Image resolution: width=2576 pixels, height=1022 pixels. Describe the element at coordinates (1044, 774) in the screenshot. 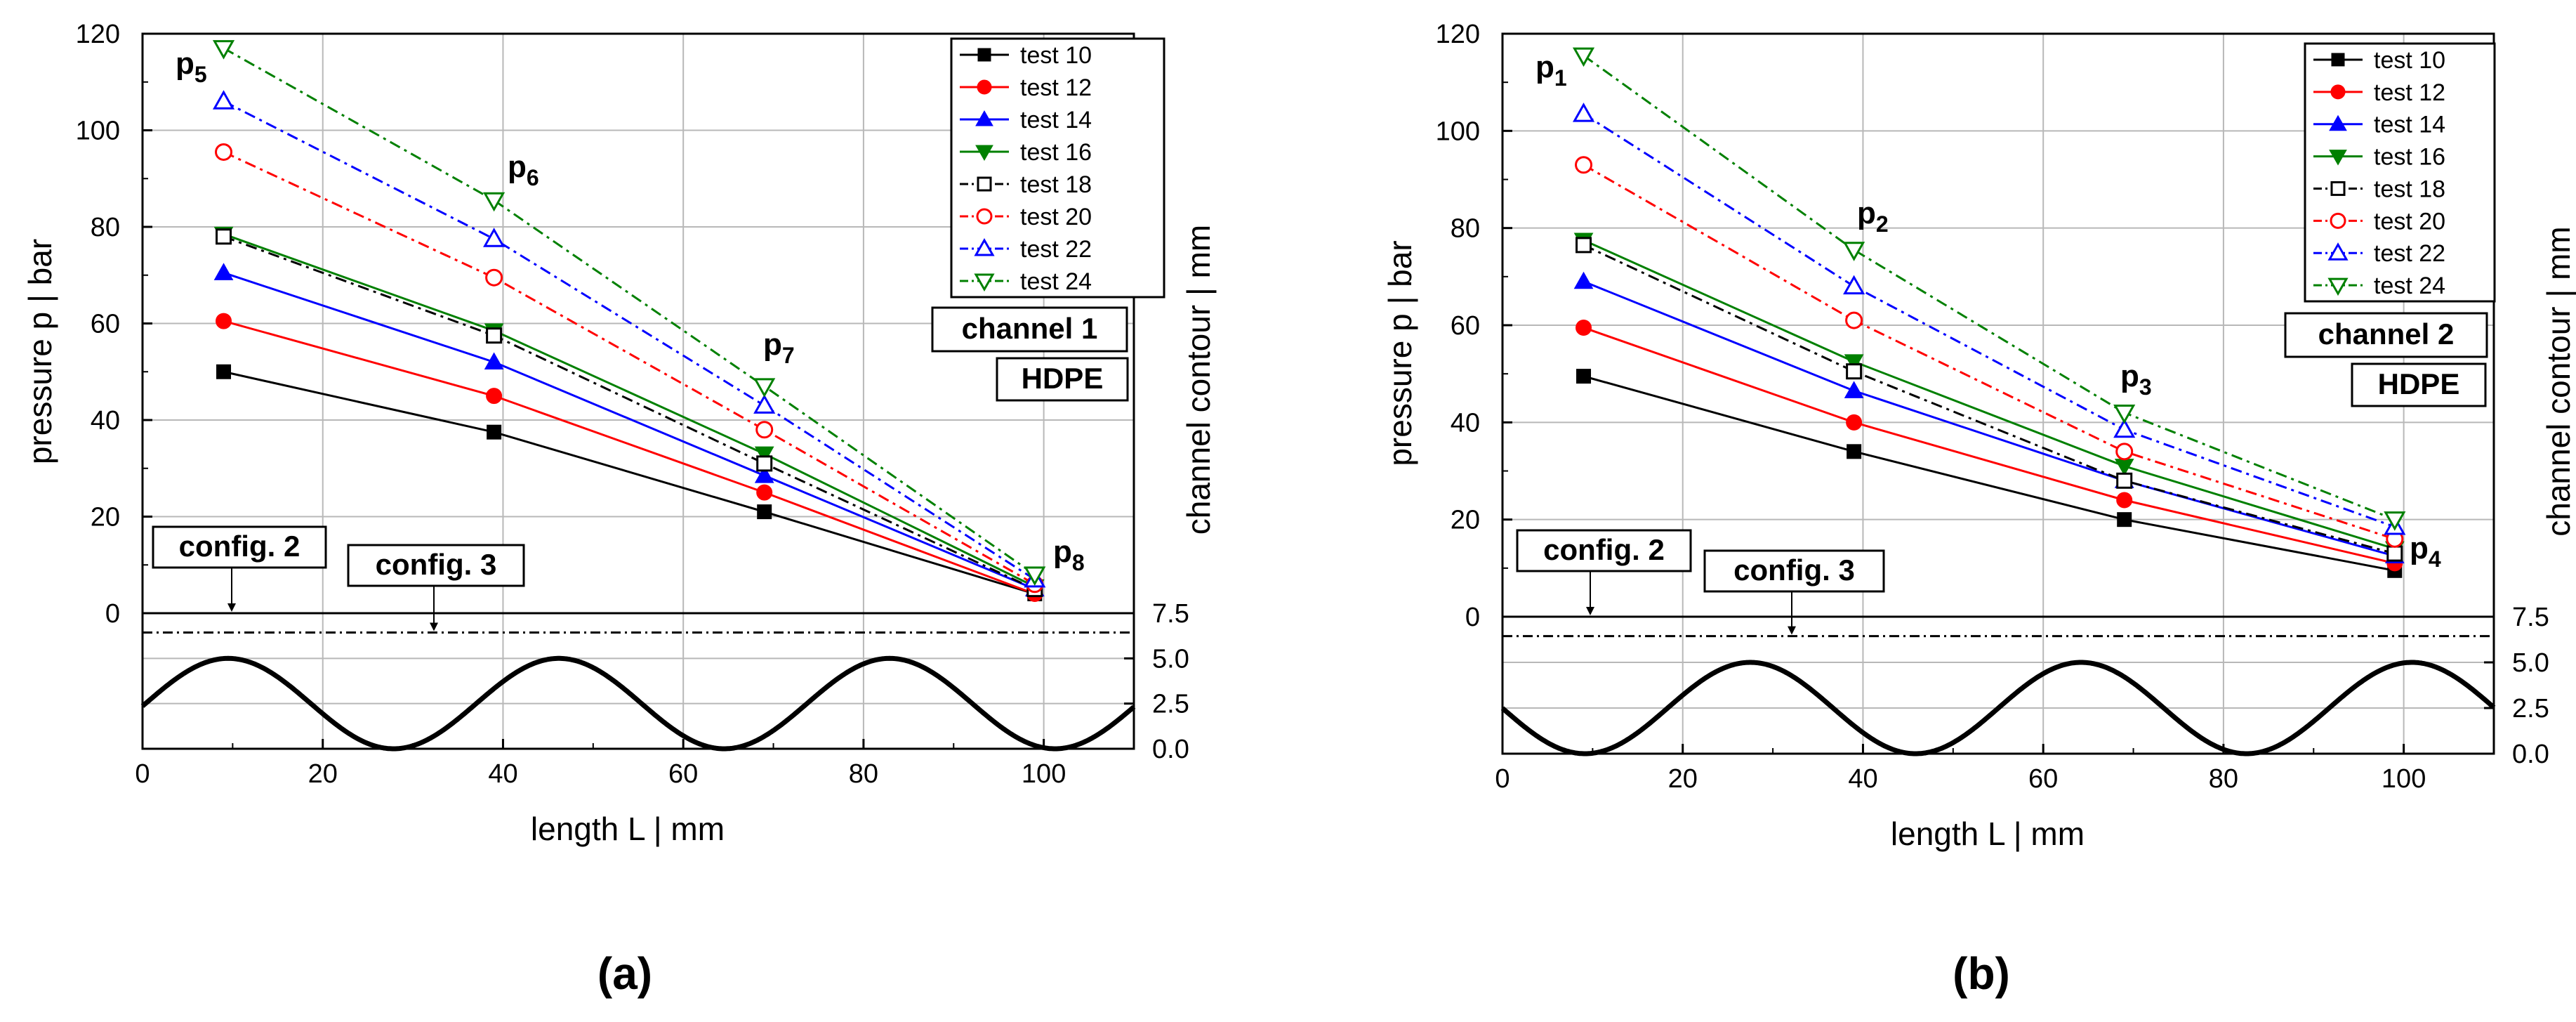

I see `x-tick-label: 100` at that location.